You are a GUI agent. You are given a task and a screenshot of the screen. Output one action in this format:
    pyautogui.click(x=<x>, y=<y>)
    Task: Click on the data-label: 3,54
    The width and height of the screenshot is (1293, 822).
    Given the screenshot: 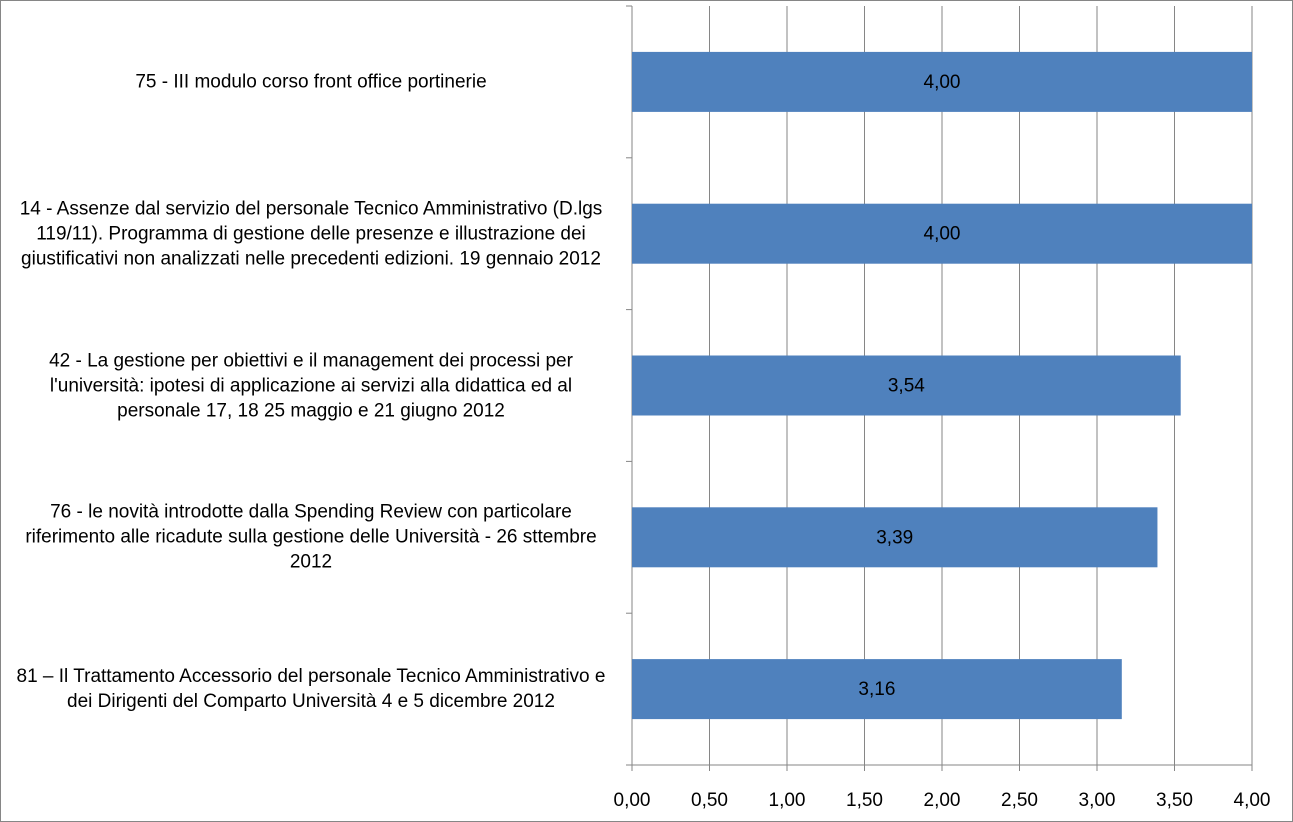 What is the action you would take?
    pyautogui.click(x=906, y=386)
    